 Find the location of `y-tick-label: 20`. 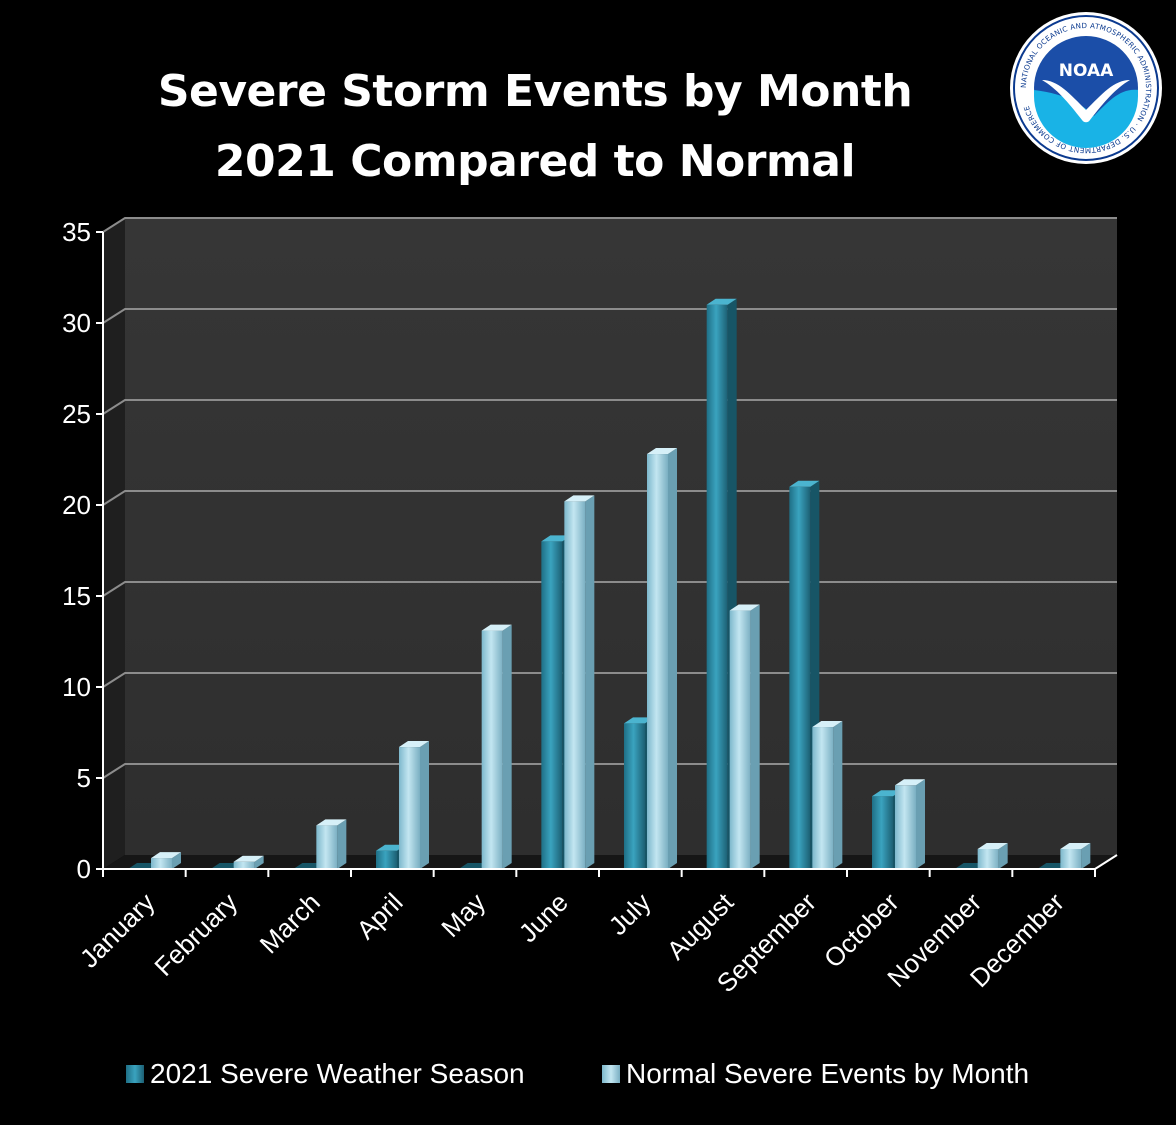

y-tick-label: 20 is located at coordinates (76, 505).